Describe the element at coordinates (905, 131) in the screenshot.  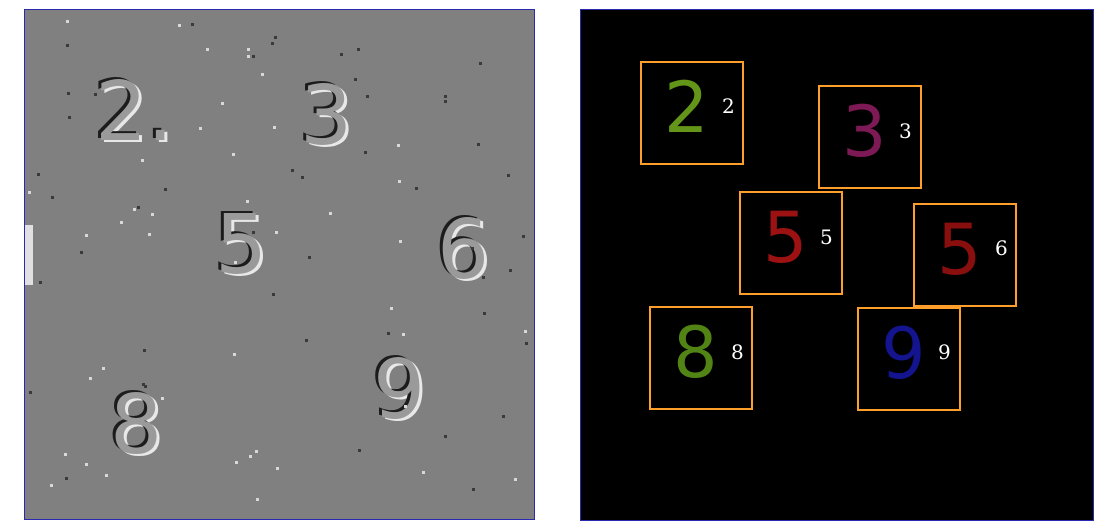
I see `detection-label-3: 3` at that location.